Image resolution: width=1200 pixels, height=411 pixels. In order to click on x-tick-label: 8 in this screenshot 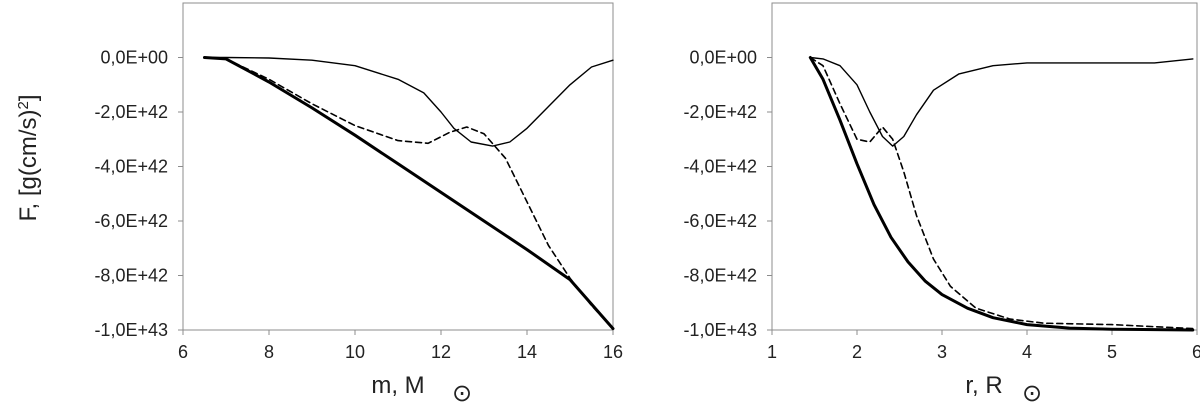, I will do `click(269, 352)`.